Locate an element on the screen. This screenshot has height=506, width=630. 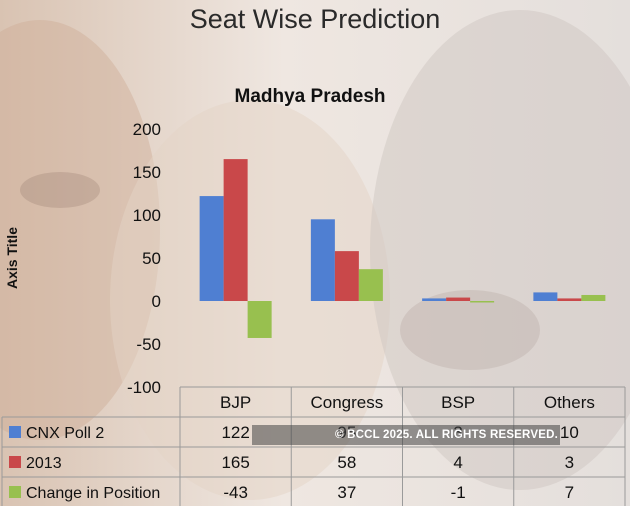
x-tick-label: Congress is located at coordinates (346, 402).